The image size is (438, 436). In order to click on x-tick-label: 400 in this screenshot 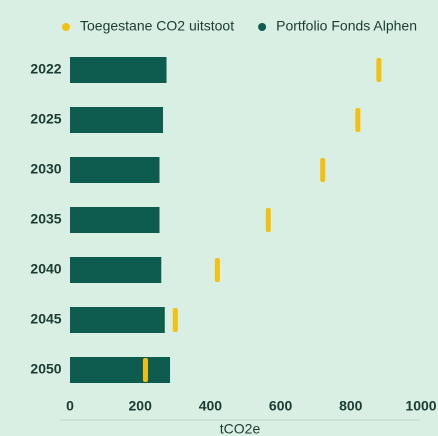, I will do `click(211, 406)`.